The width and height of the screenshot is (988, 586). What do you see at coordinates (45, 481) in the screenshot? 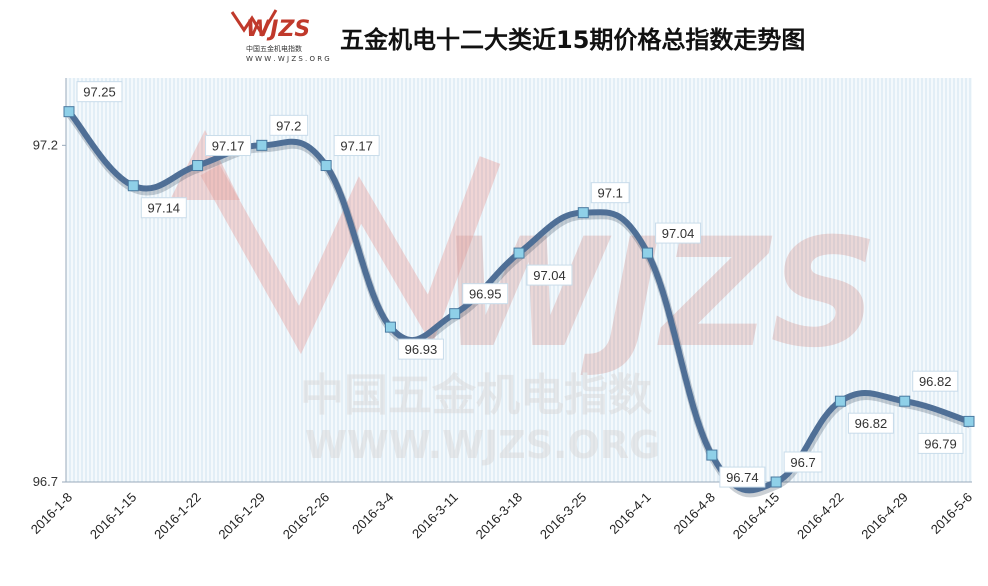
I see `y-tick-label: 96.7` at bounding box center [45, 481].